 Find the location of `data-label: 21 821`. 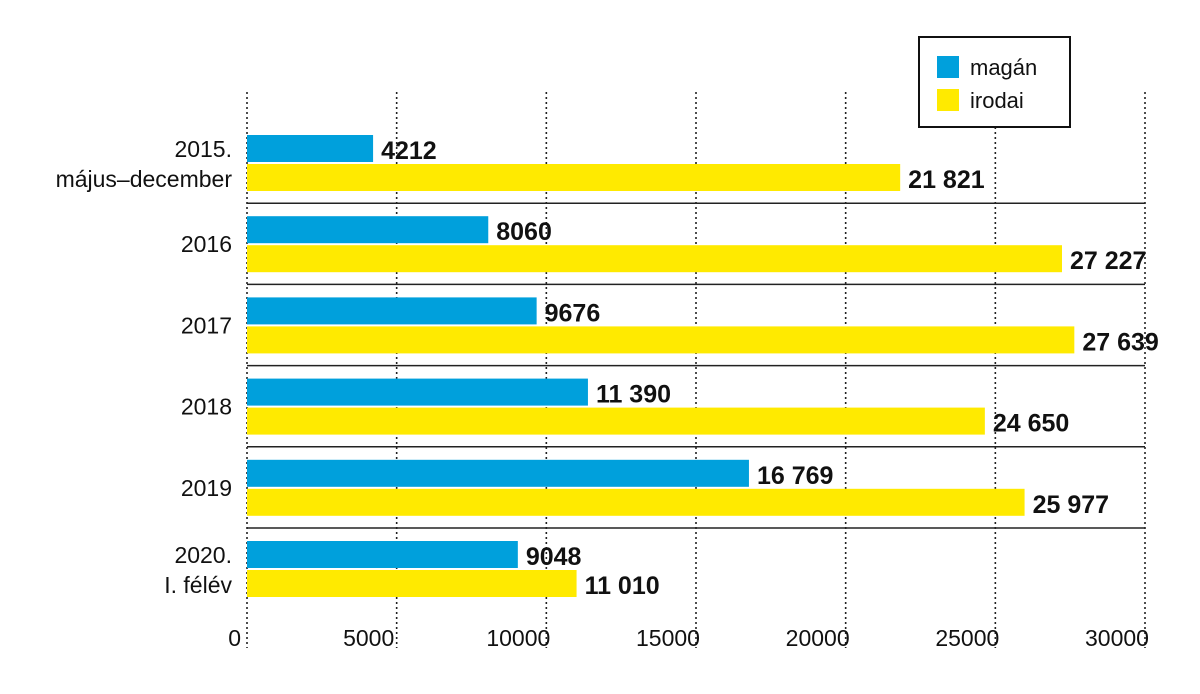

data-label: 21 821 is located at coordinates (946, 180).